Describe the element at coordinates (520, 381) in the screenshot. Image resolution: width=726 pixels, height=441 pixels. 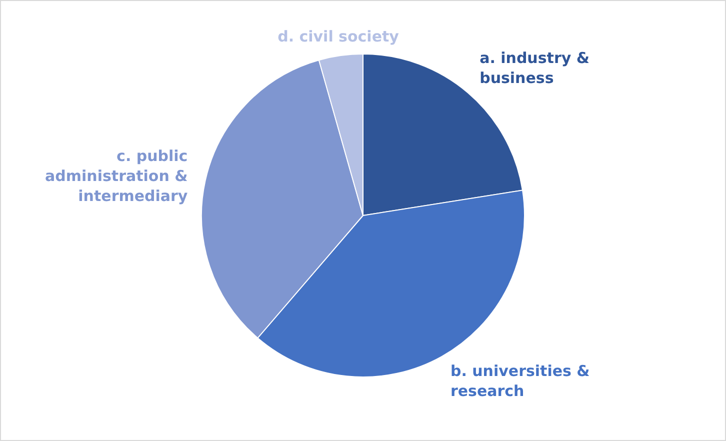
I see `slice-label: b. universities & research` at that location.